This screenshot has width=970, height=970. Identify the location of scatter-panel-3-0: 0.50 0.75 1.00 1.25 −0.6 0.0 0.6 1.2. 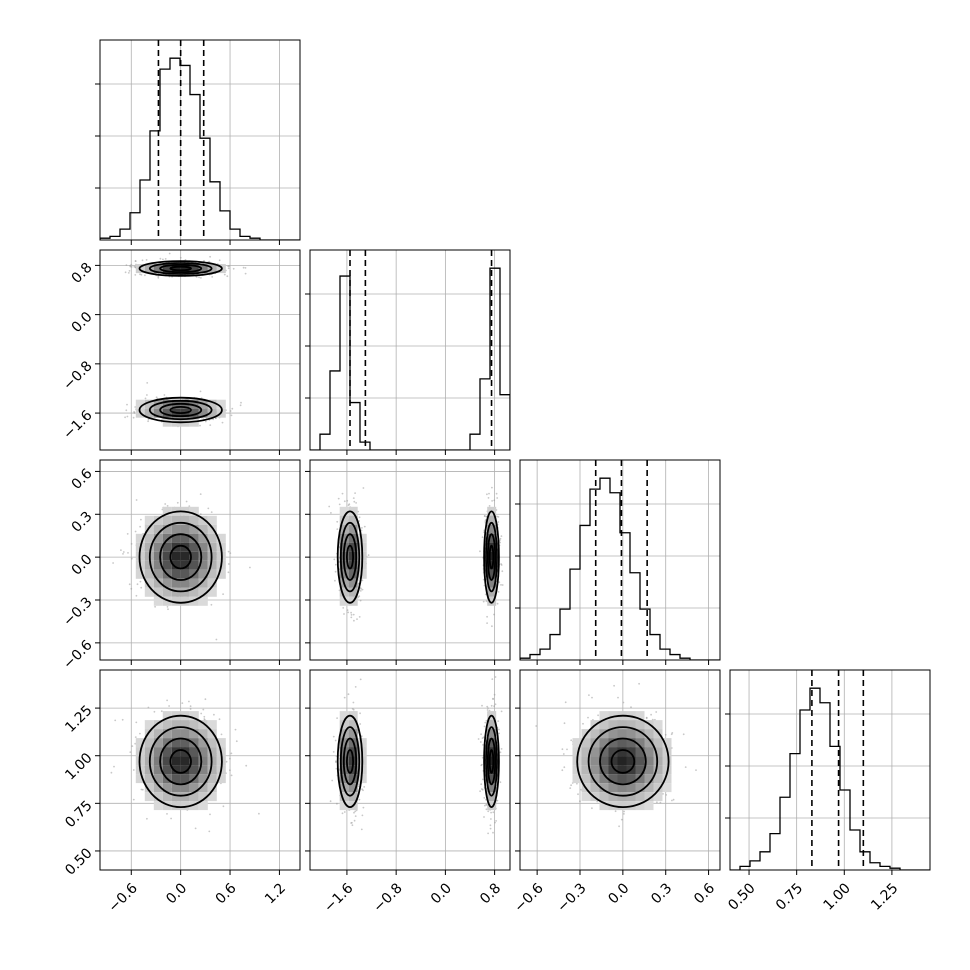
(181, 792).